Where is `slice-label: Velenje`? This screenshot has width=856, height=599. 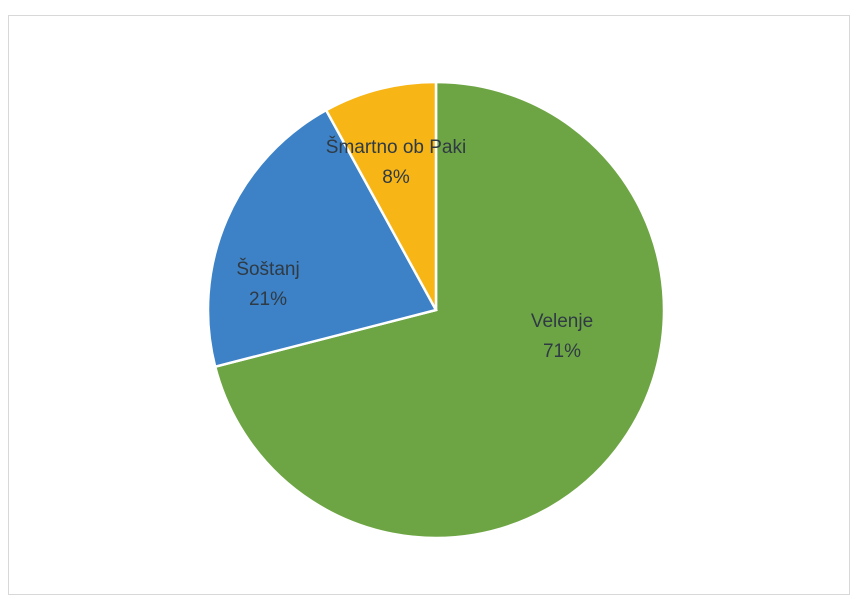 slice-label: Velenje is located at coordinates (562, 321).